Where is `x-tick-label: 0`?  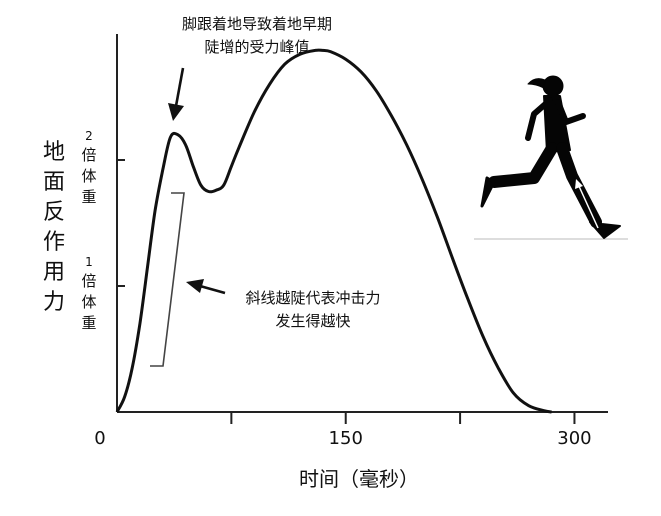
x-tick-label: 0 is located at coordinates (99, 438).